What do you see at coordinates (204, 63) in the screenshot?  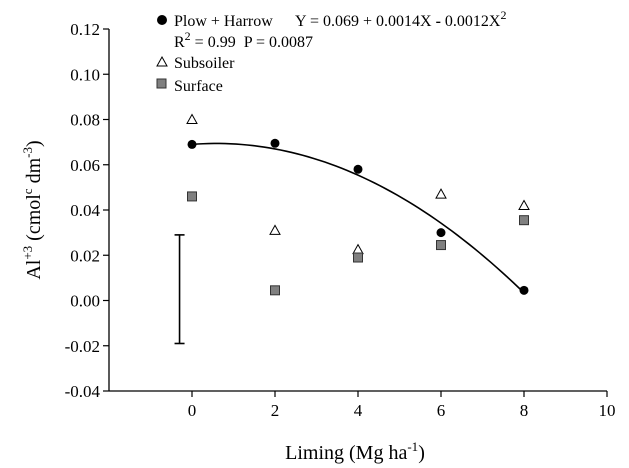 I see `legend-label-subsoiler: Subsoiler` at bounding box center [204, 63].